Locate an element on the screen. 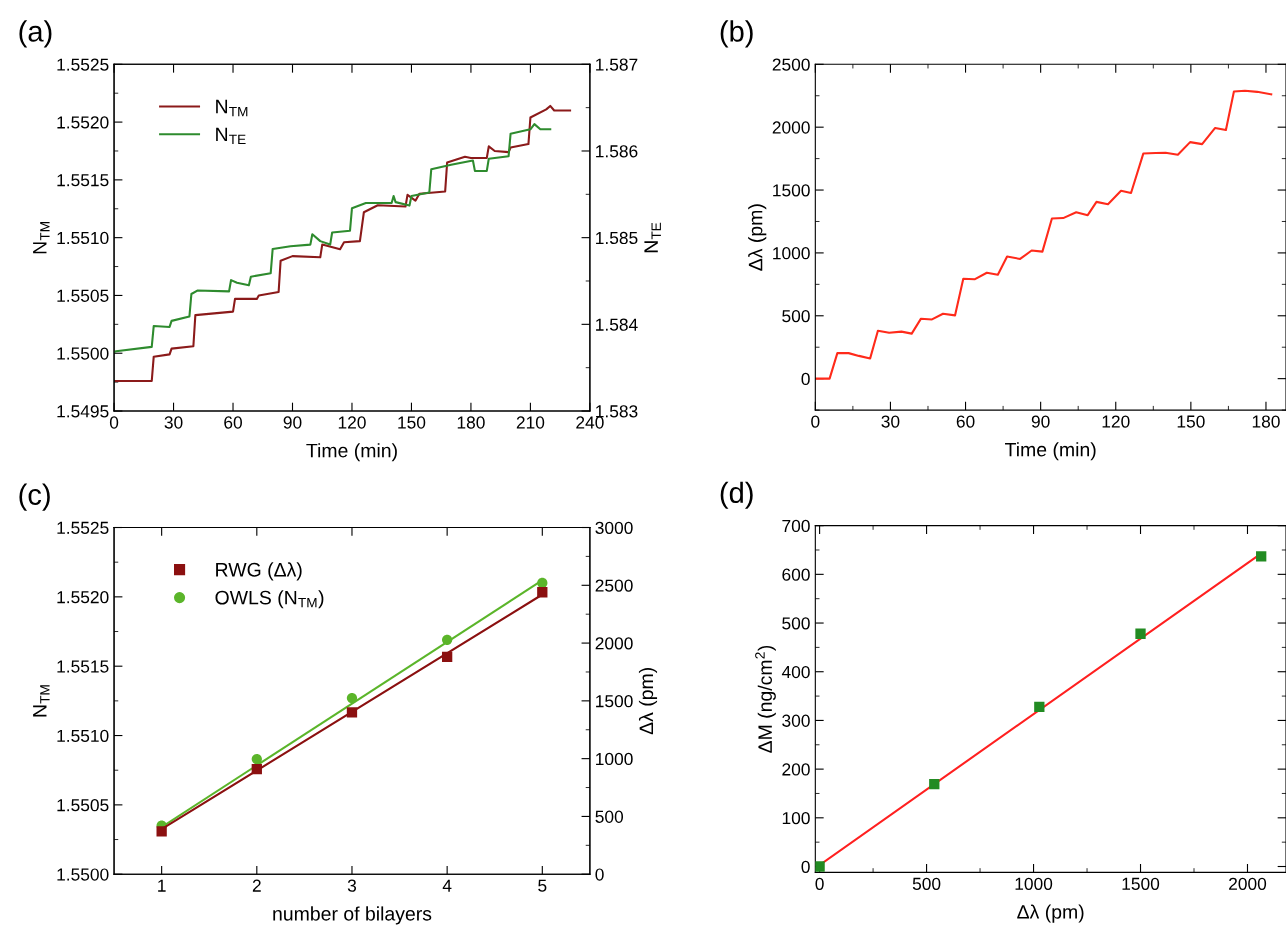  y-tick-label: 700 is located at coordinates (796, 526).